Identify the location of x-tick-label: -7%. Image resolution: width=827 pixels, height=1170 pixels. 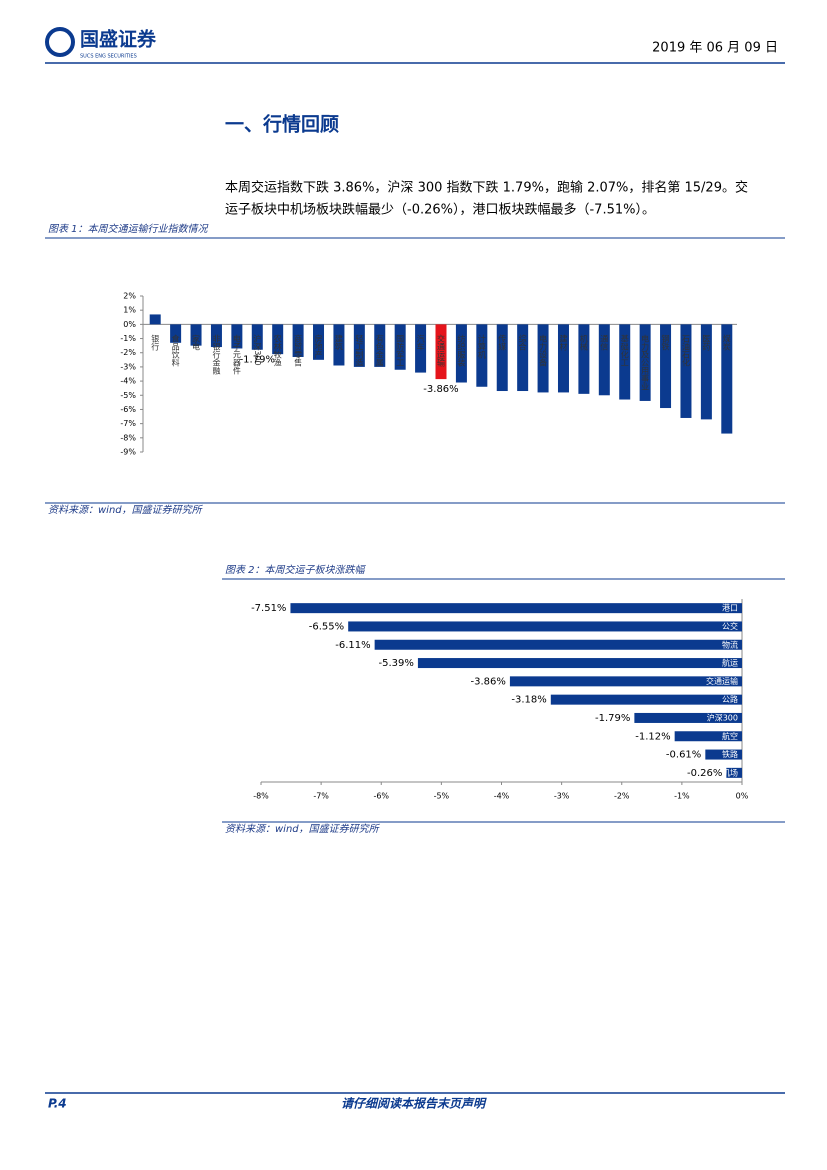
(321, 796).